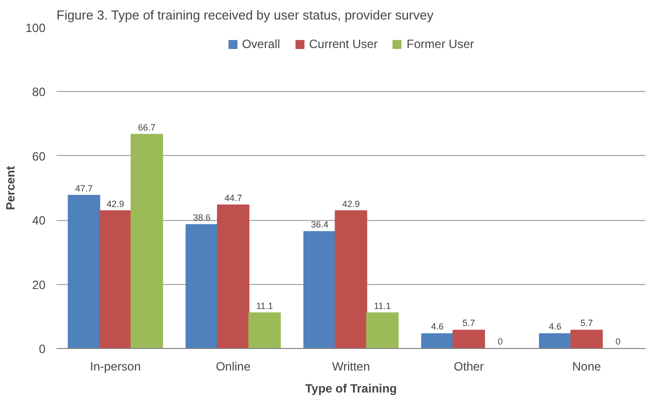 This screenshot has width=657, height=404. What do you see at coordinates (39, 92) in the screenshot?
I see `y-tick-label: 80` at bounding box center [39, 92].